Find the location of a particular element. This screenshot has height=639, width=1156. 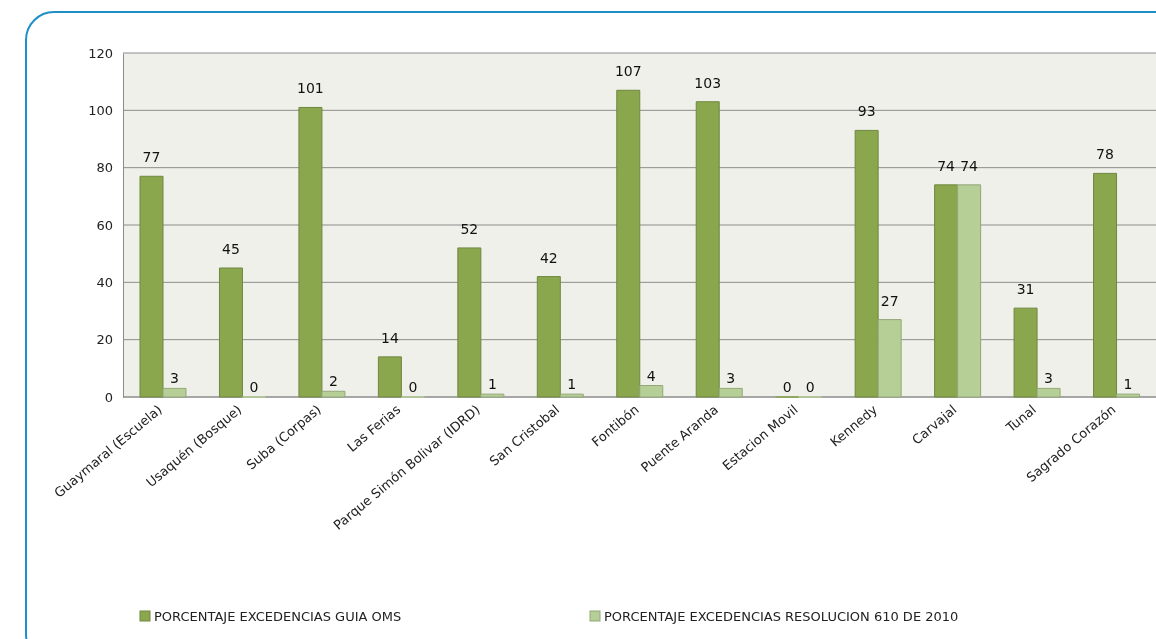

data-label: 78 is located at coordinates (1105, 154).